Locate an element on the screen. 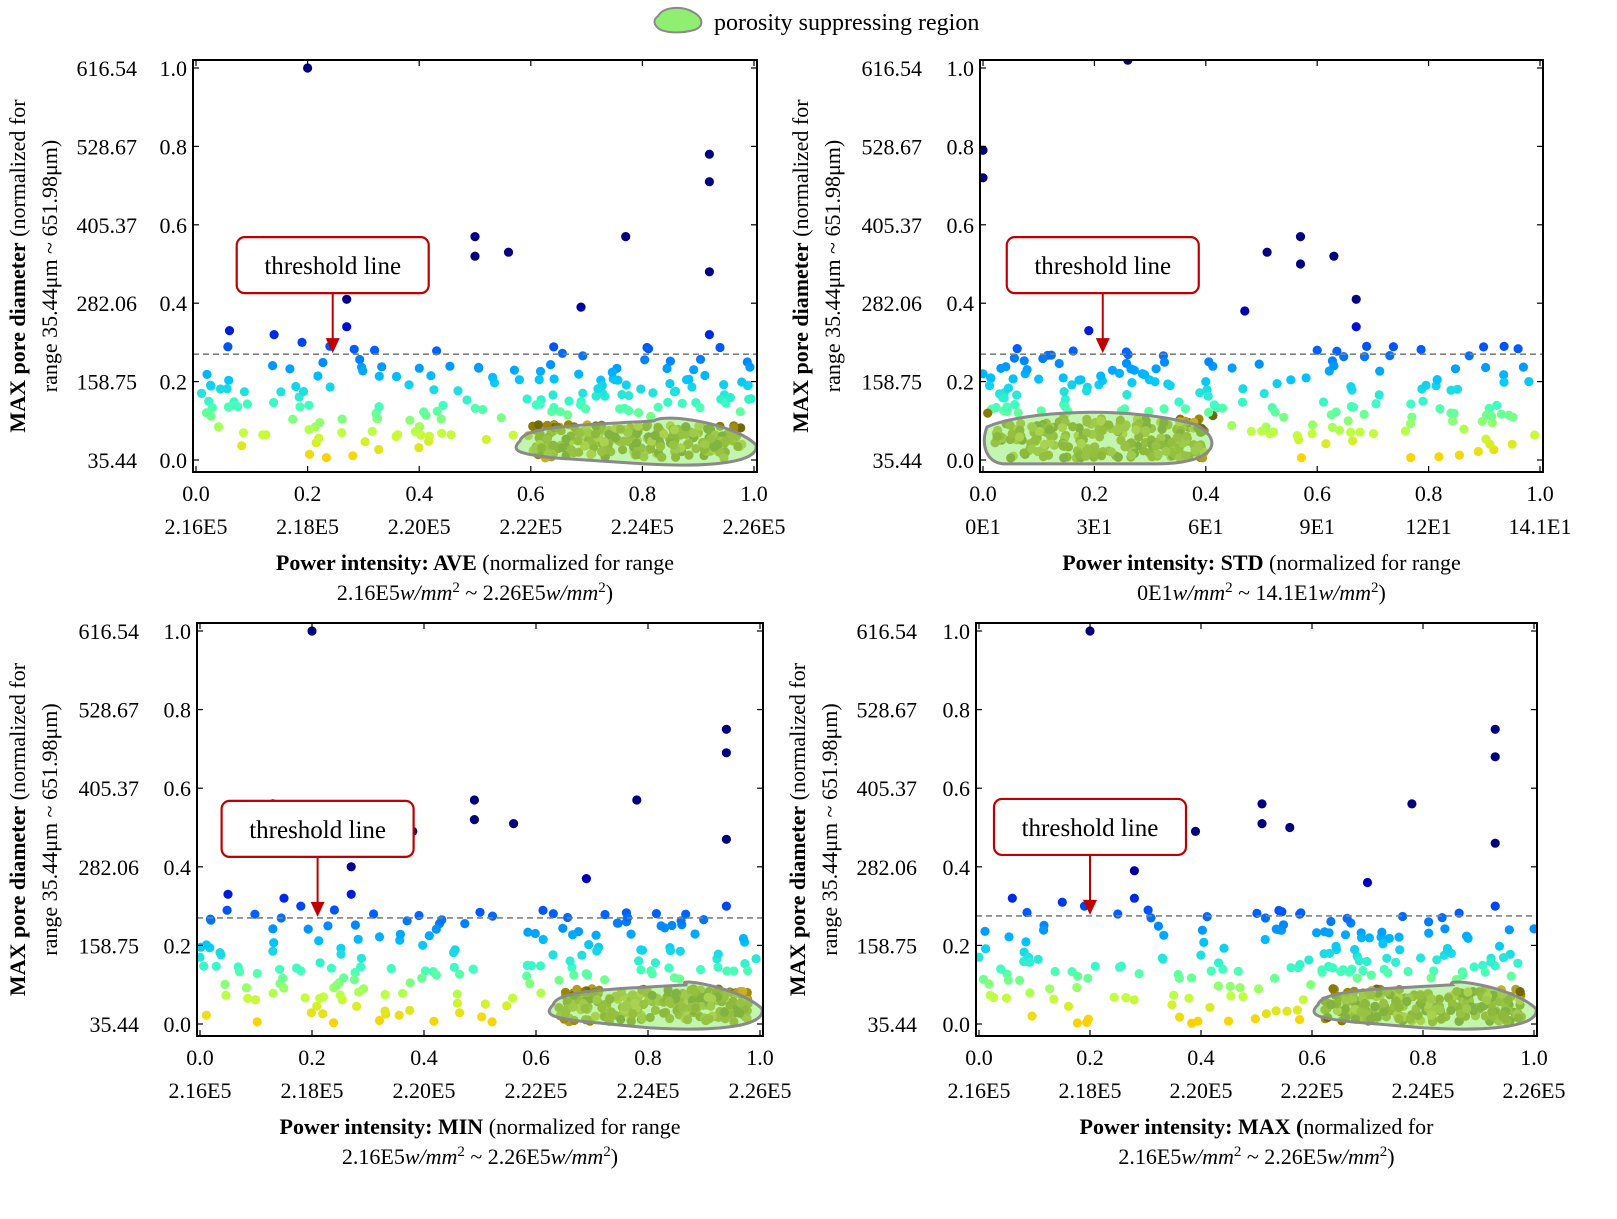  x-tick-label-secondary: 2.16E5 is located at coordinates (196, 526).